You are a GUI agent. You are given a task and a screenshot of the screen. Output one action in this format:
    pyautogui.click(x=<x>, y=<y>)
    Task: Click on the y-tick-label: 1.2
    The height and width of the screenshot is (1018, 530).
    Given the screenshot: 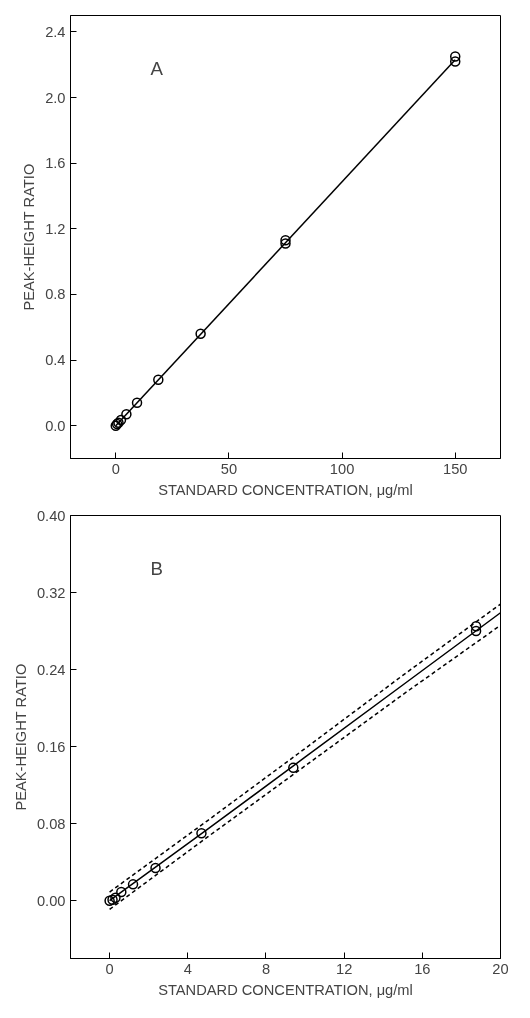 What is the action you would take?
    pyautogui.click(x=55, y=228)
    